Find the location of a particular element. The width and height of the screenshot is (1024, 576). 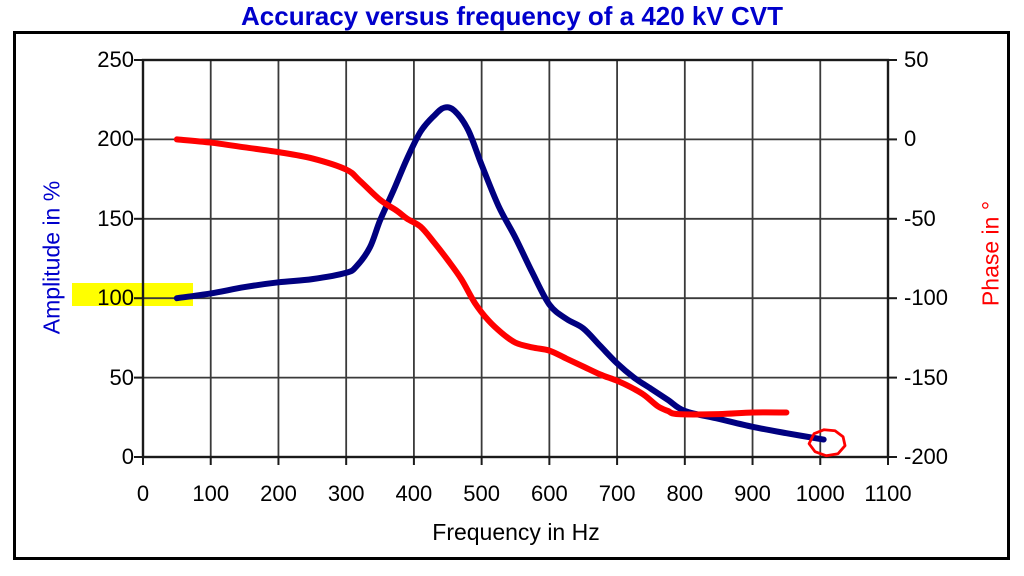

yellow-highlight-100-percent is located at coordinates (132, 294).